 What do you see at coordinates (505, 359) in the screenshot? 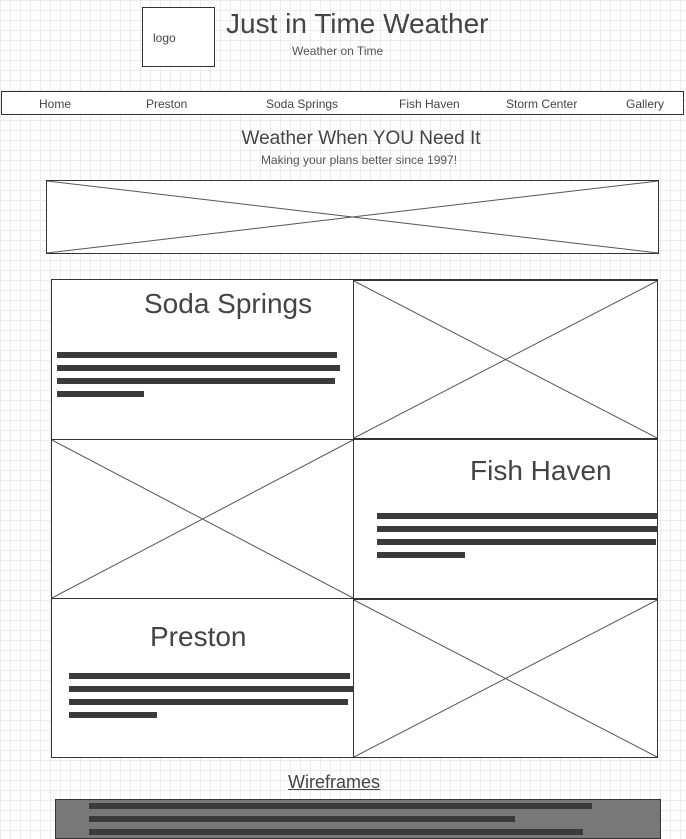
I see `soda-springs-image-placeholder` at bounding box center [505, 359].